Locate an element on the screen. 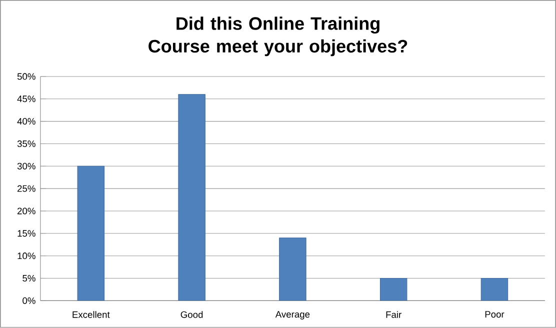  y-tick-label: 50% is located at coordinates (26, 76).